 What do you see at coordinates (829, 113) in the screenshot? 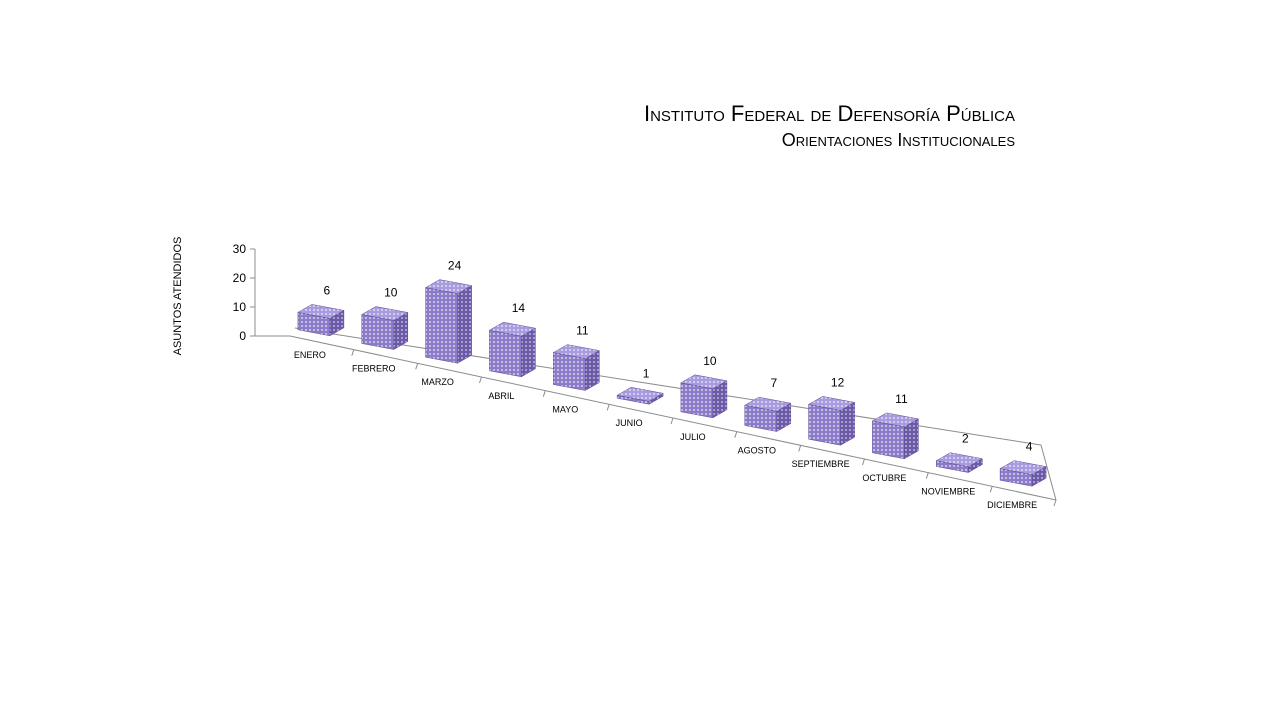
I see `chart-title: Instituto Federal de Defensoría Pública` at bounding box center [829, 113].